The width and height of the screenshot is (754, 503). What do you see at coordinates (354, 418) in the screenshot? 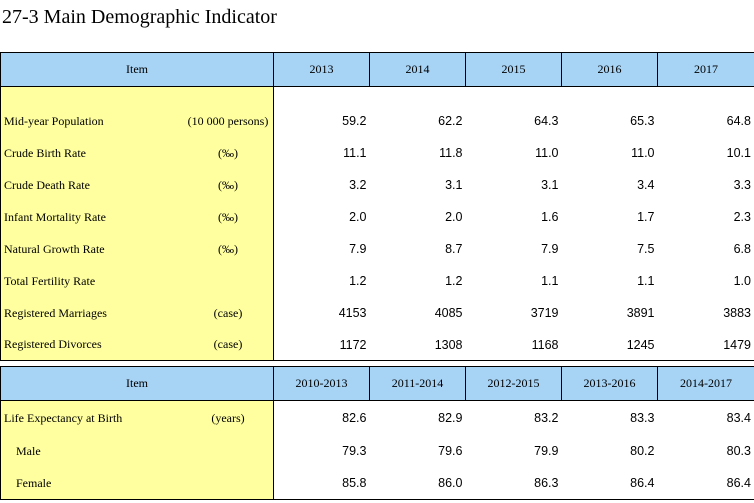
I see `value-cell: 82.6` at bounding box center [354, 418].